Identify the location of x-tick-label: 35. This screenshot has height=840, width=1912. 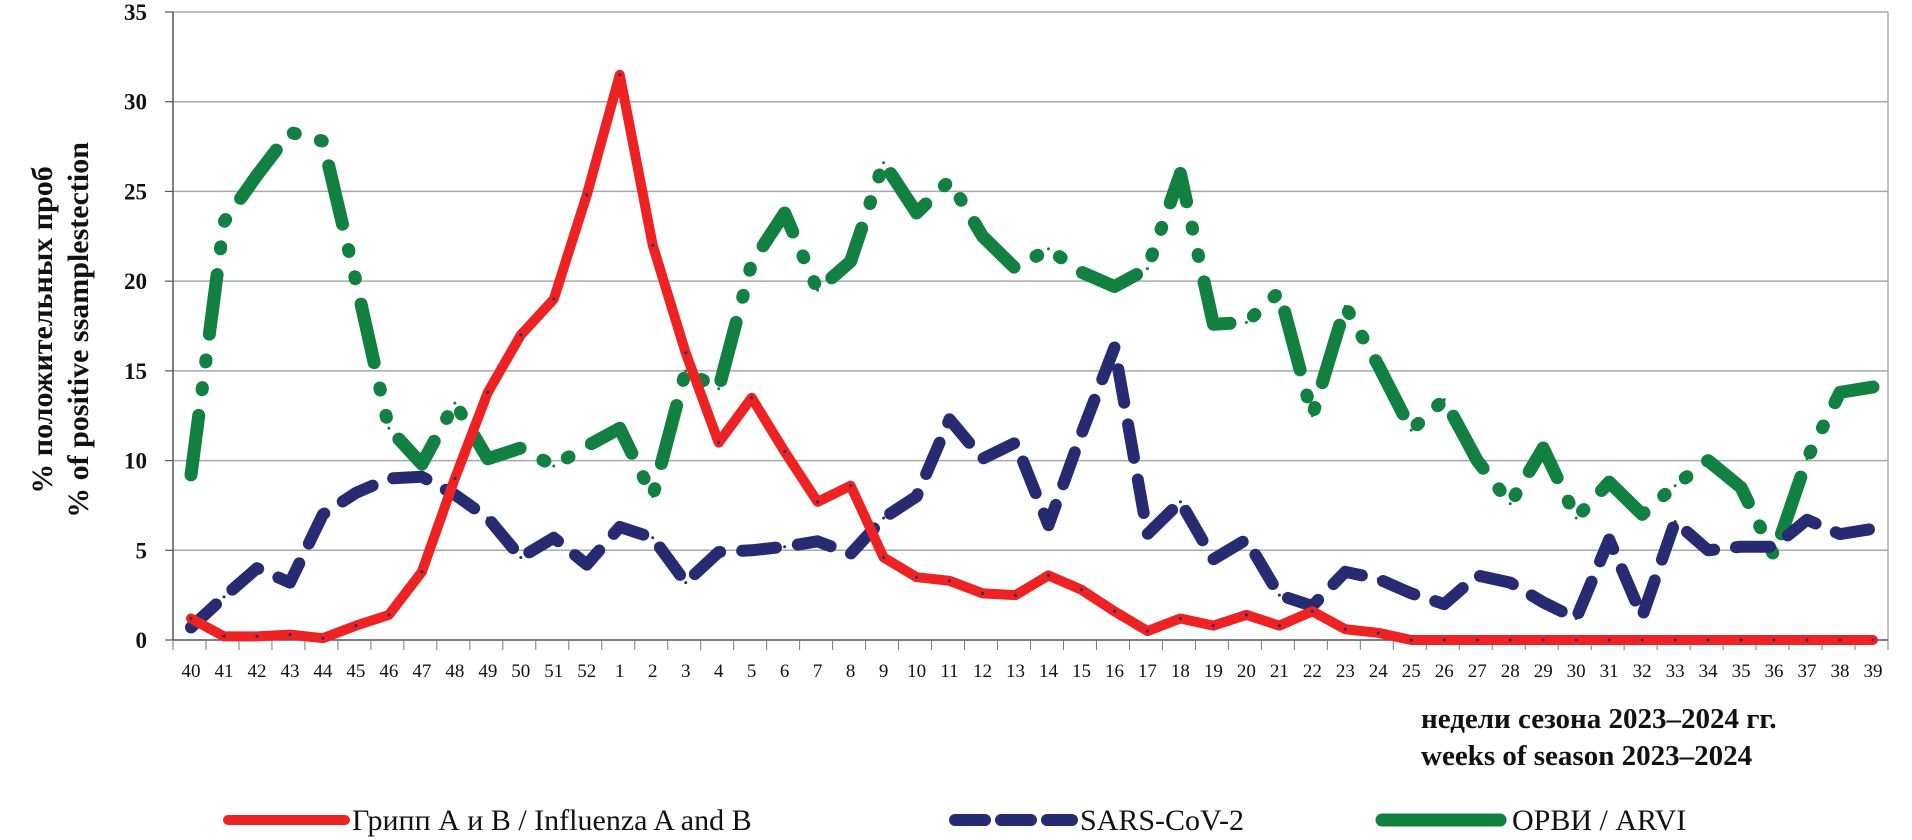
(1741, 671).